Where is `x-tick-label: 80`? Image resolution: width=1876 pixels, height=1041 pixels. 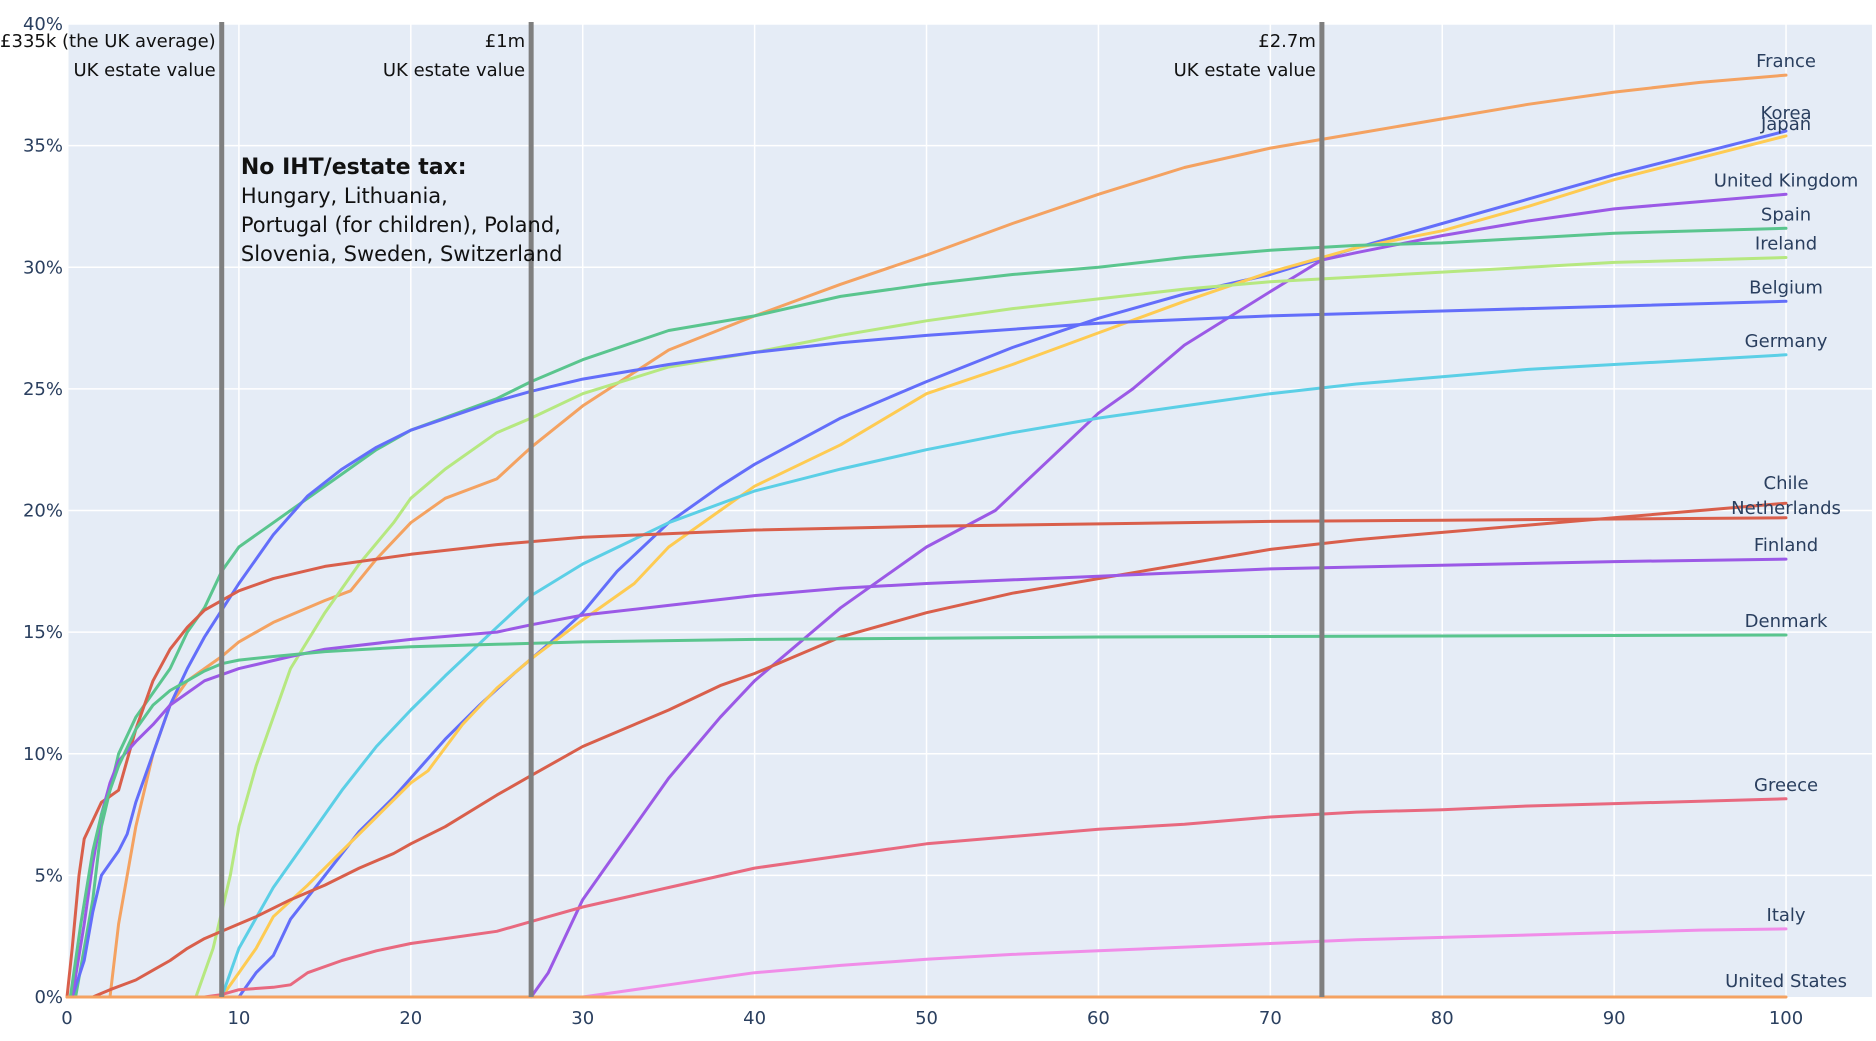
x-tick-label: 80 is located at coordinates (1442, 1018).